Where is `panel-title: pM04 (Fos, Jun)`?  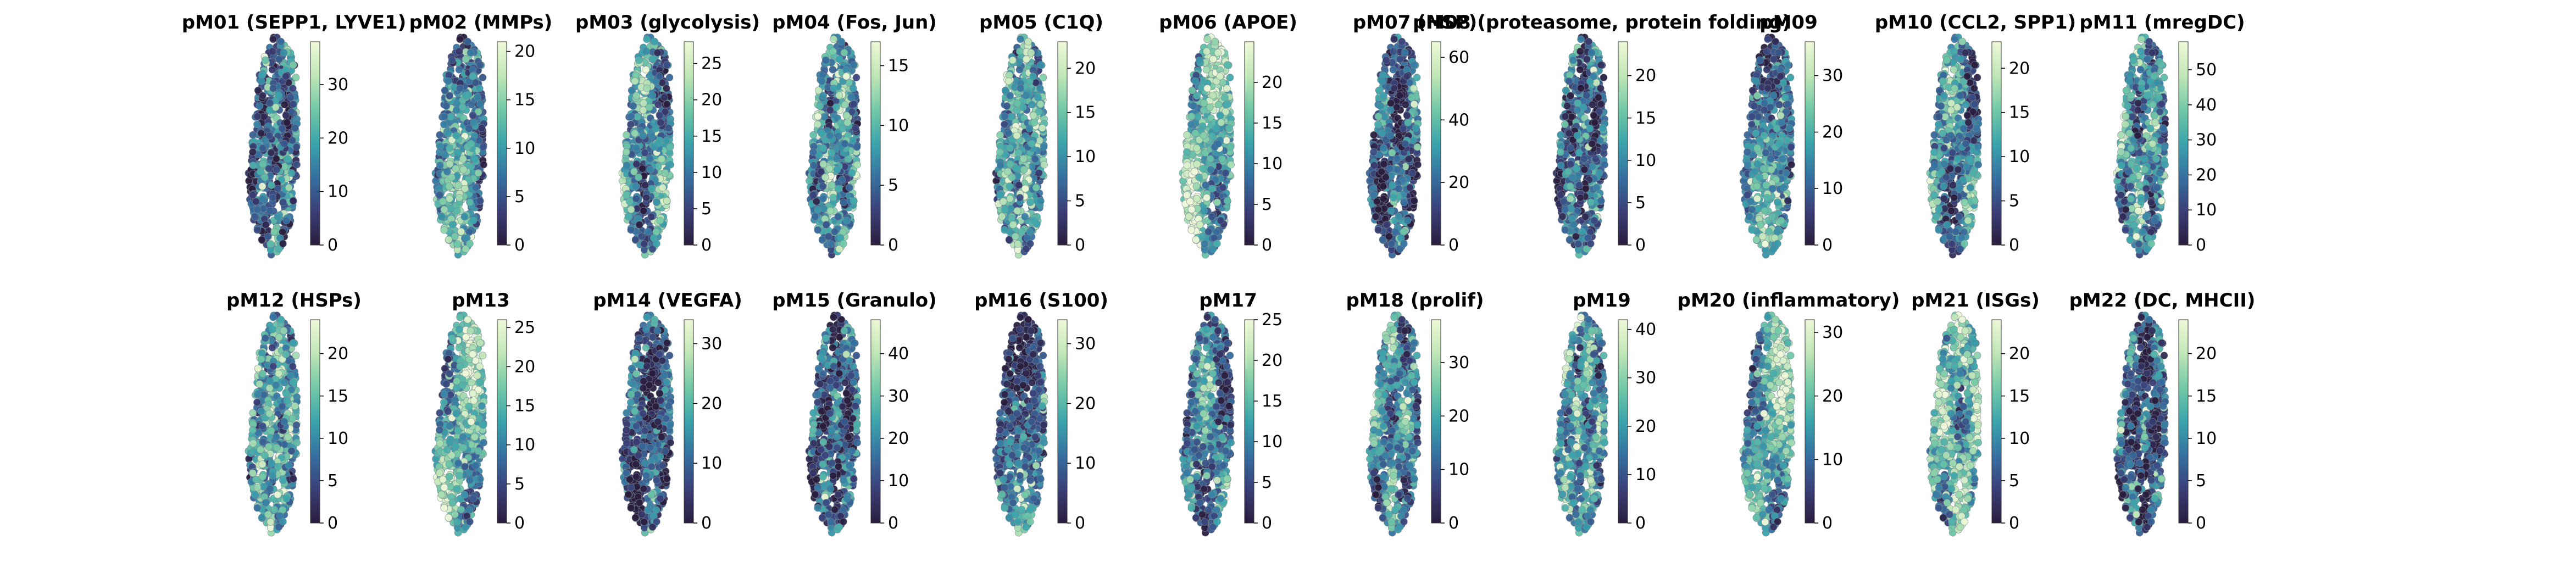
panel-title: pM04 (Fos, Jun) is located at coordinates (854, 23).